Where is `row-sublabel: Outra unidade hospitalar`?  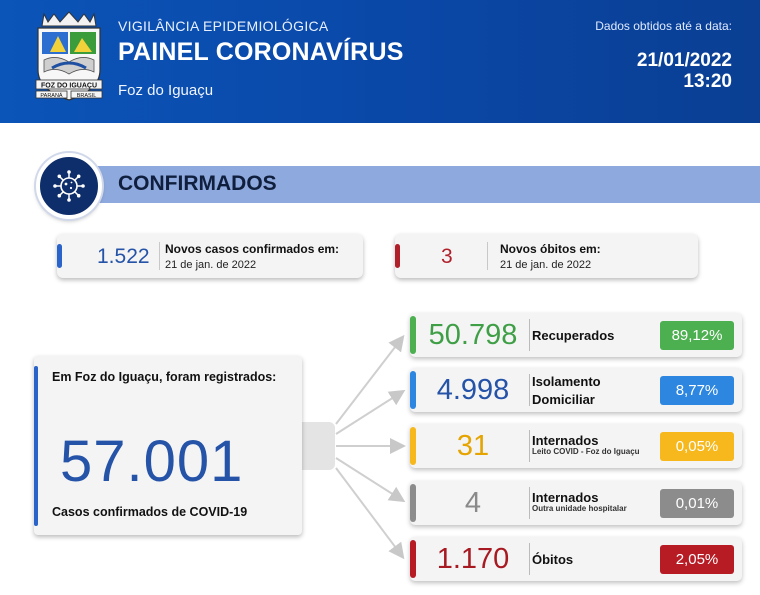 row-sublabel: Outra unidade hospitalar is located at coordinates (579, 508).